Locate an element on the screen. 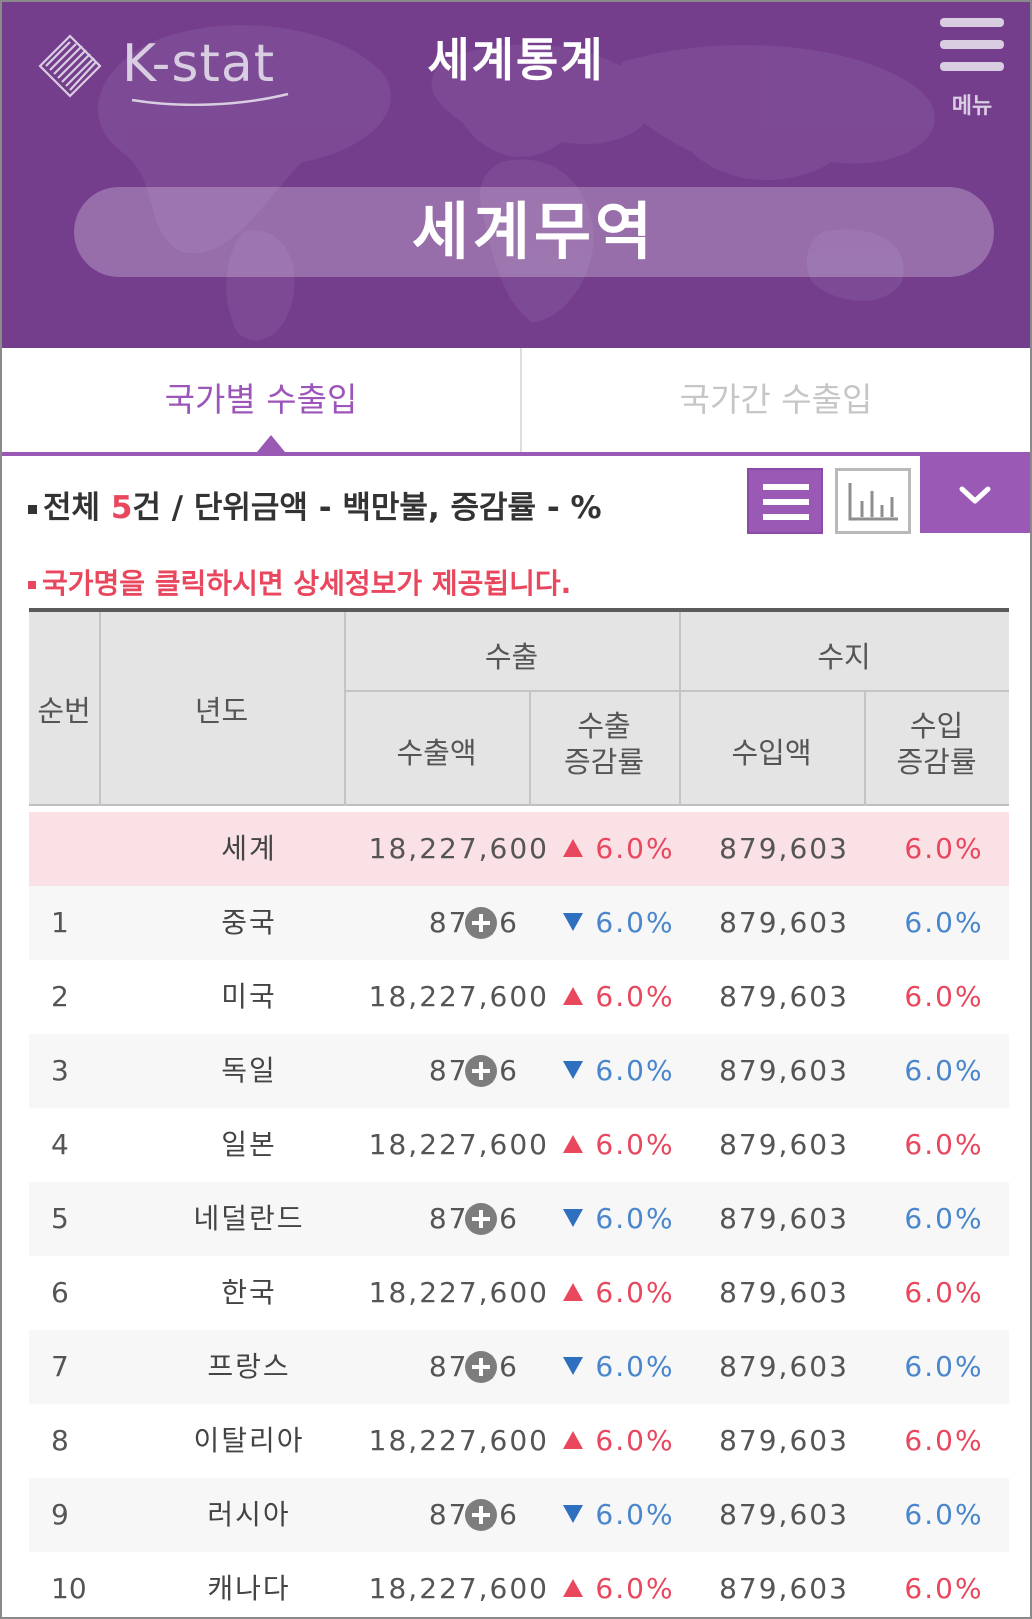 Image resolution: width=1032 pixels, height=1619 pixels. expand-dropdown-button is located at coordinates (975, 494).